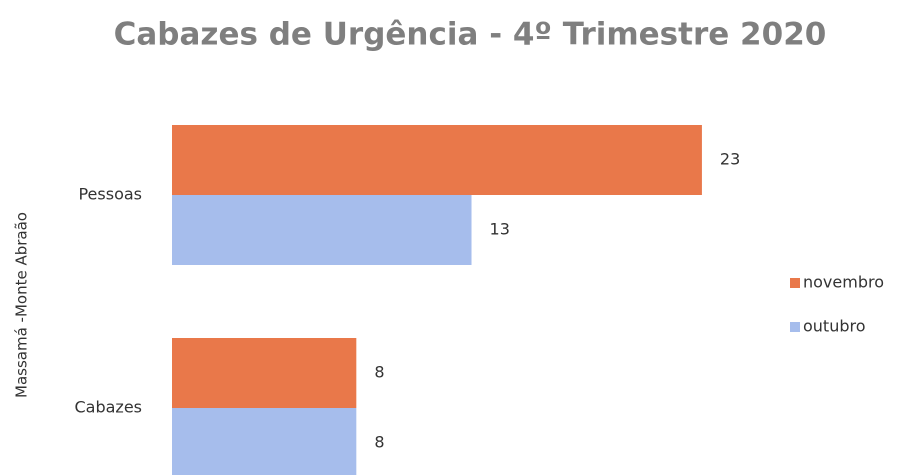  Describe the element at coordinates (22, 305) in the screenshot. I see `y-axis-title: Massamá -Monte Abraão` at that location.